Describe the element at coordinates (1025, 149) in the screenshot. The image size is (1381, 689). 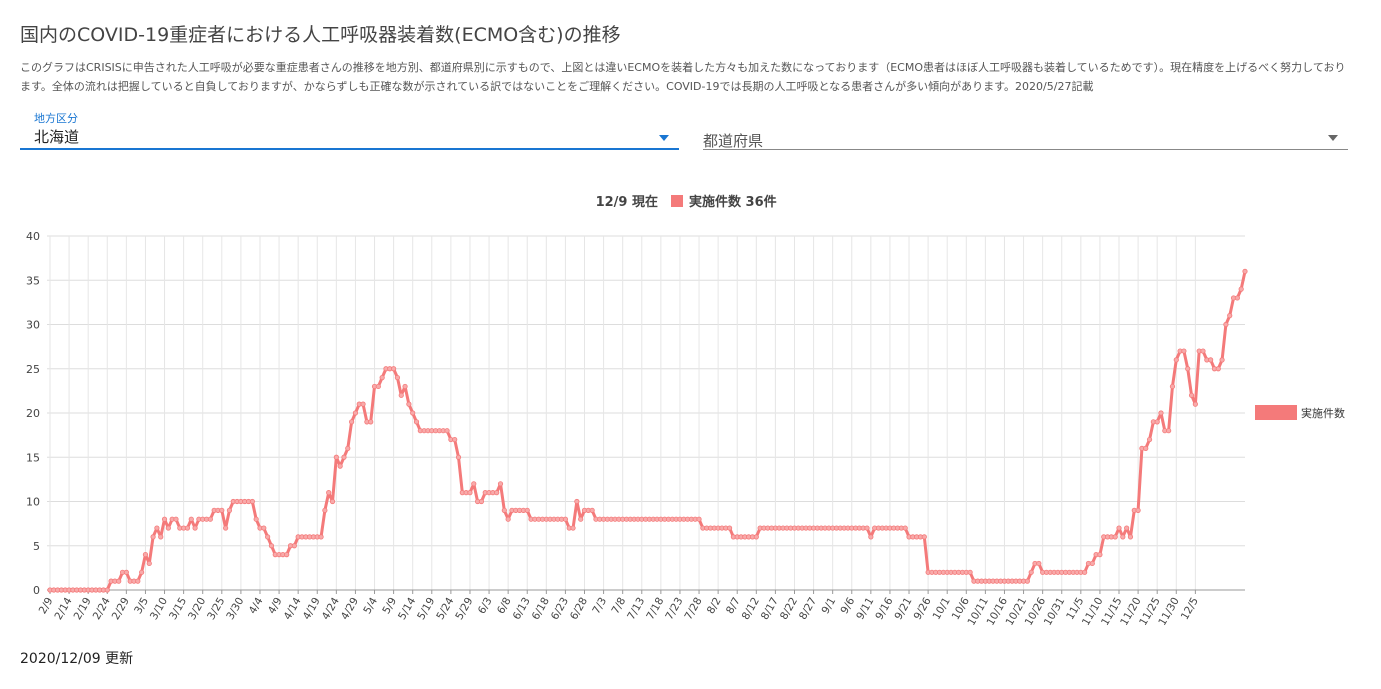
I see `prefecture-select-underline` at that location.